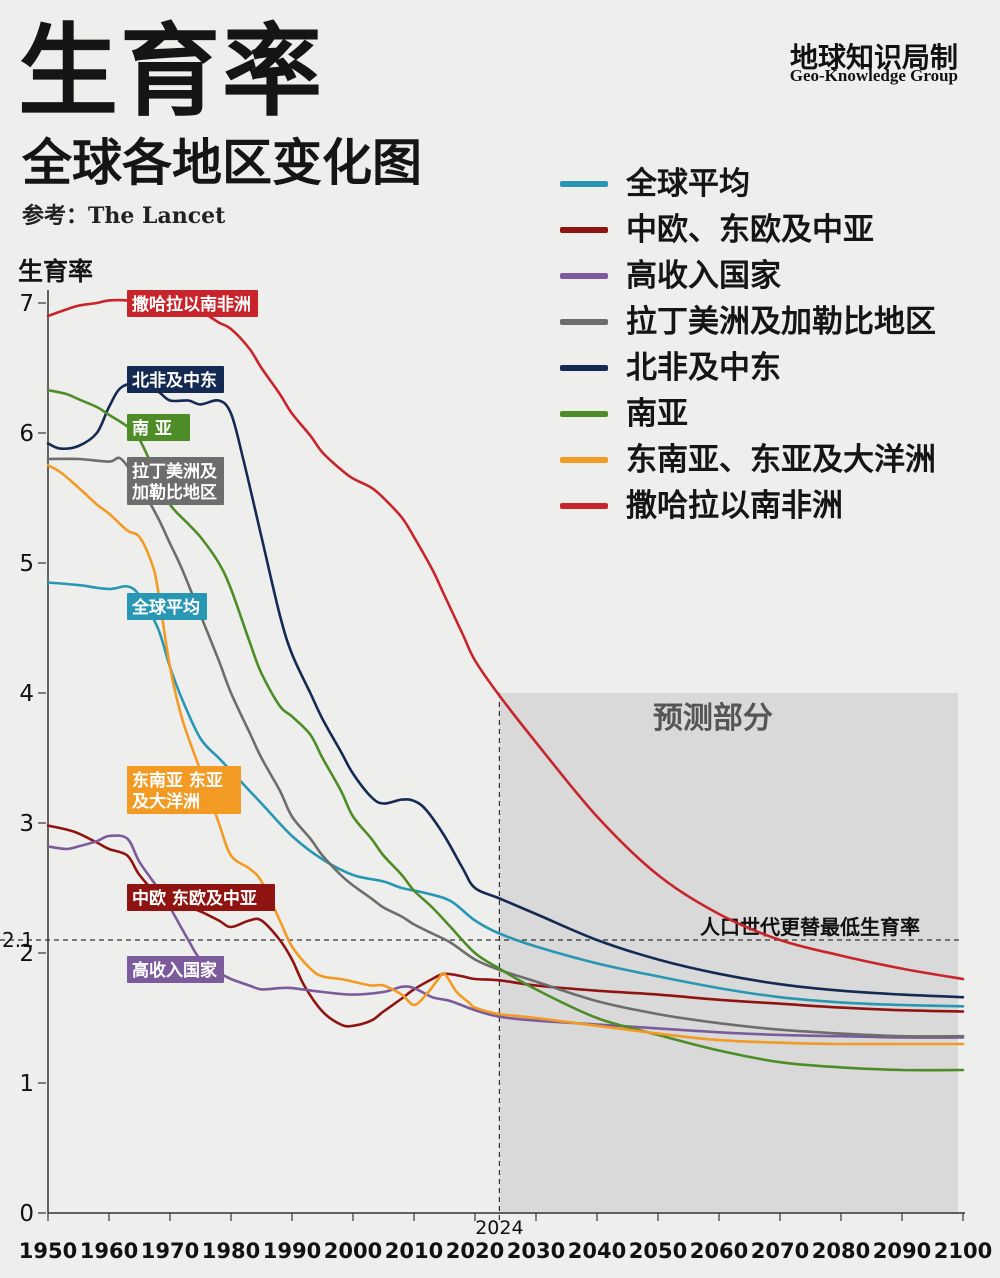  Describe the element at coordinates (48, 1251) in the screenshot. I see `x-tick-label: 1950` at that location.